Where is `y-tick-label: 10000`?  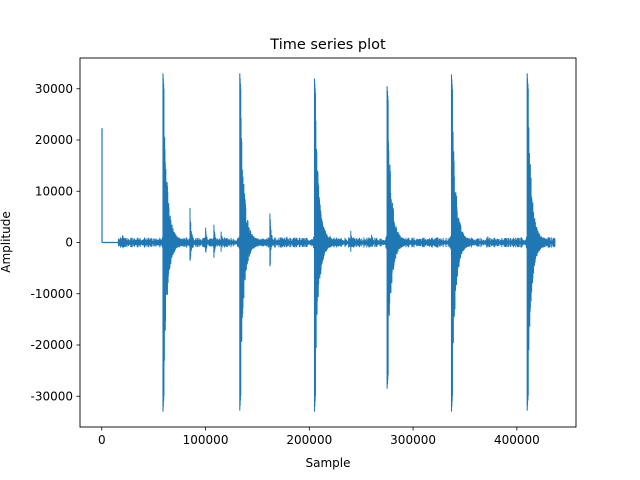
y-tick-label: 10000 is located at coordinates (54, 191).